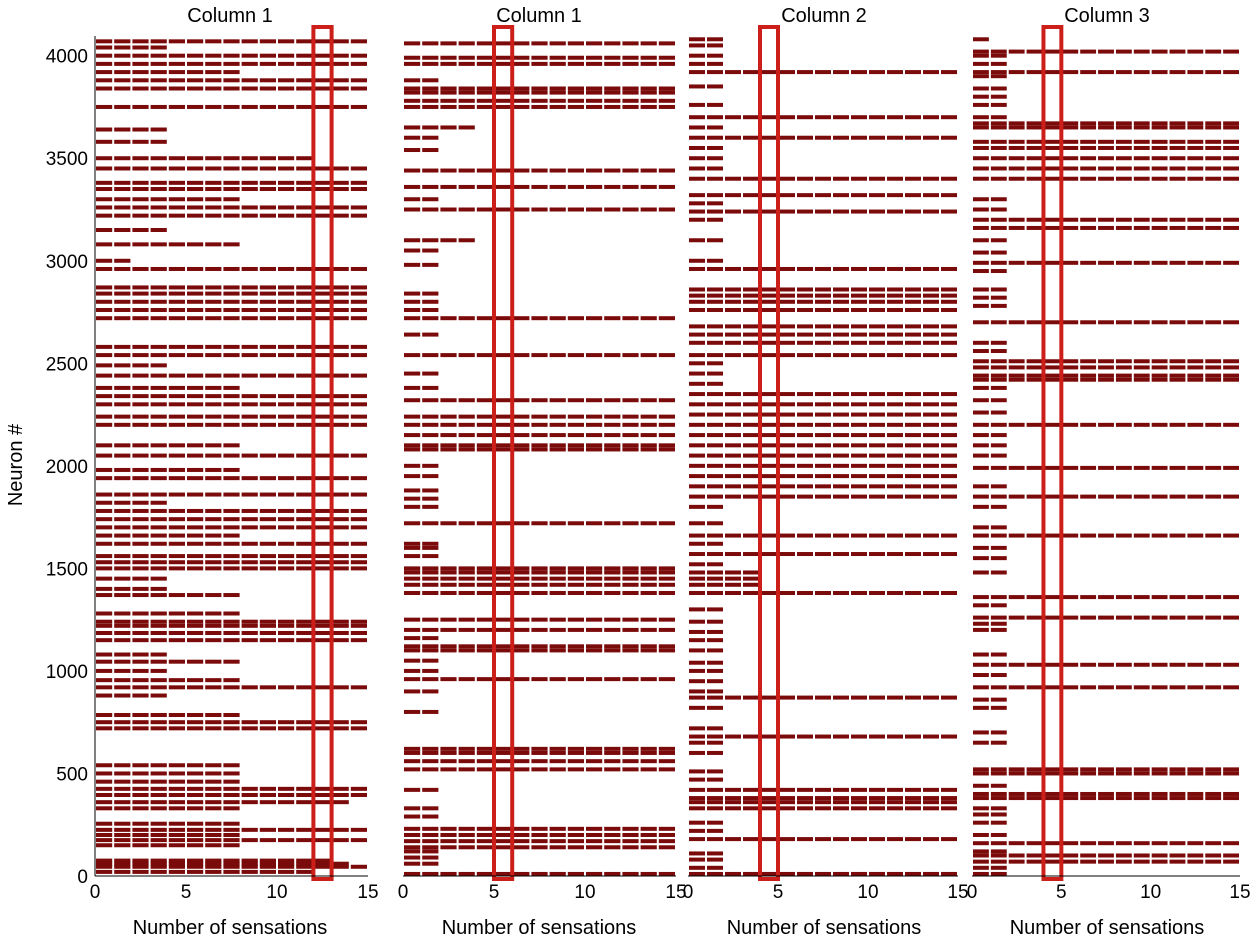 The width and height of the screenshot is (1256, 940). Describe the element at coordinates (867, 892) in the screenshot. I see `x-tick-label: 10` at that location.